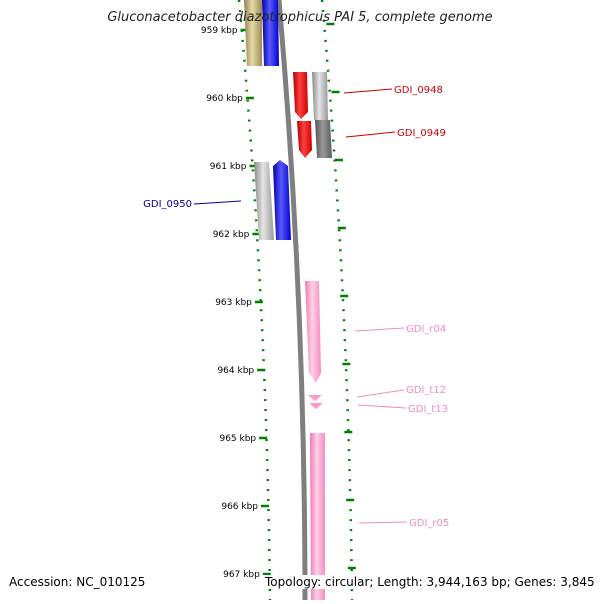  I want to click on gene-label-gdi-0949: GDI_0949, so click(421, 133).